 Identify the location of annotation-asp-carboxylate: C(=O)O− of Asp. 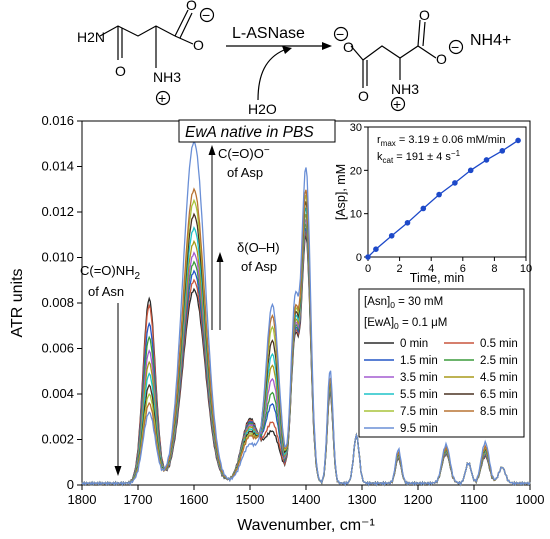
(239, 237).